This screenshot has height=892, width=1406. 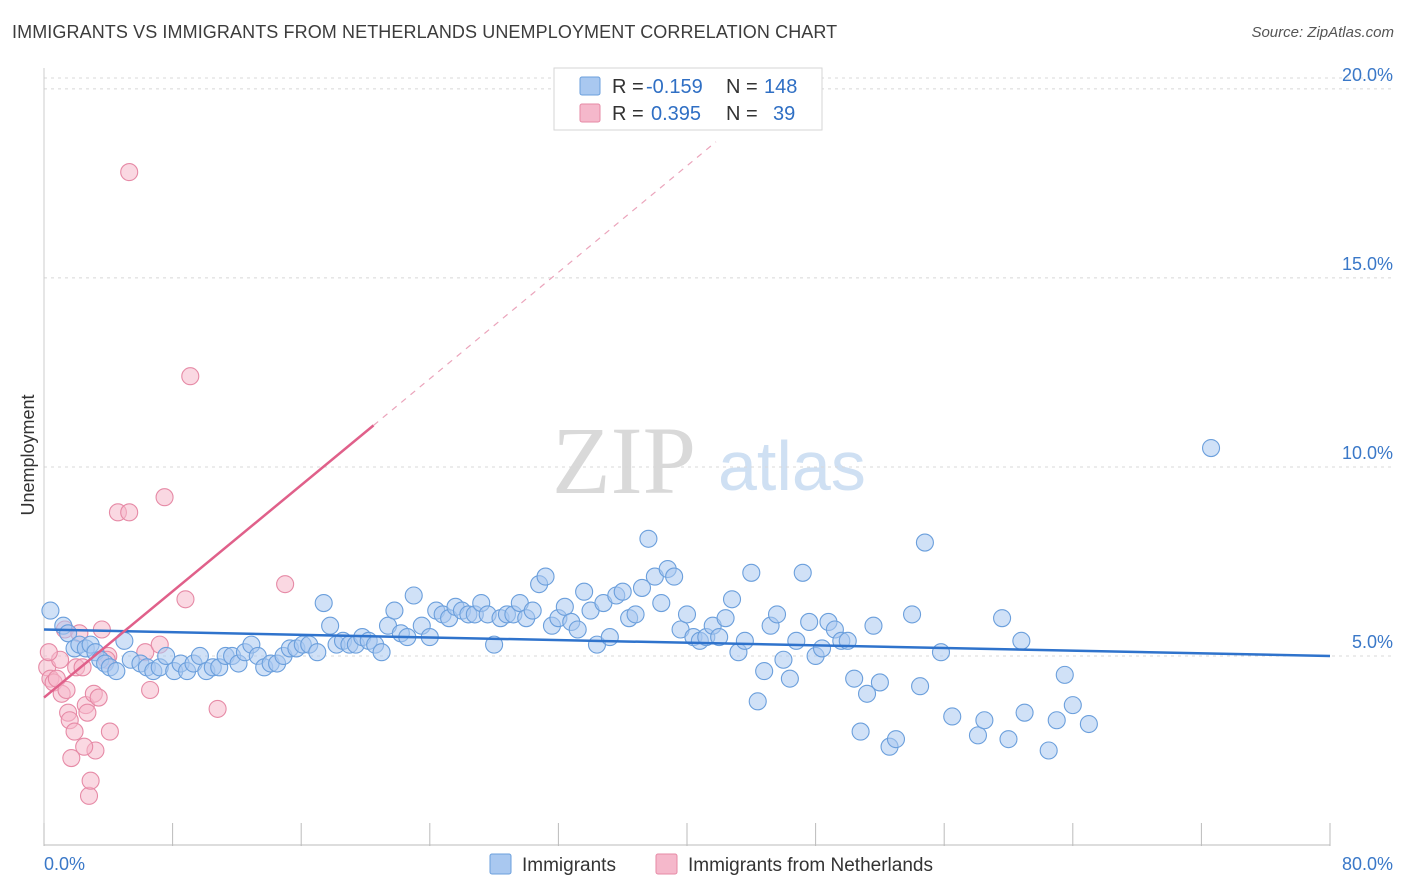 I want to click on legend-swatch-immigrants, so click(x=590, y=86).